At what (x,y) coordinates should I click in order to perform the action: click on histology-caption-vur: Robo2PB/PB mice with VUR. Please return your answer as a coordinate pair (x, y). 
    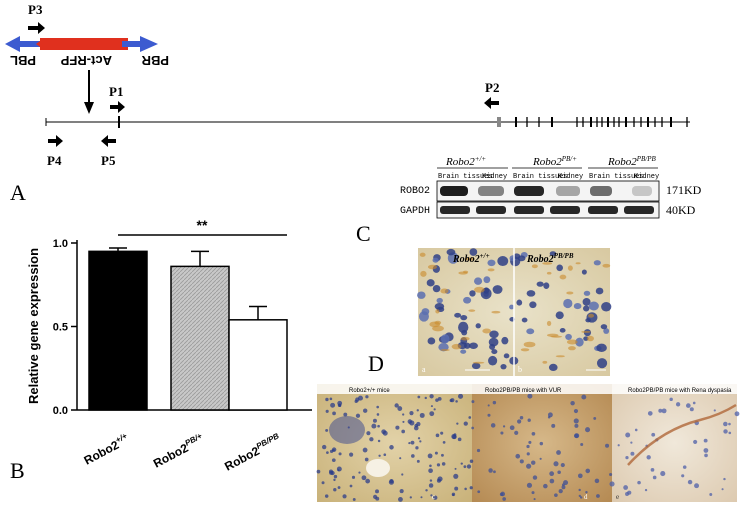
    Looking at the image, I should click on (523, 391).